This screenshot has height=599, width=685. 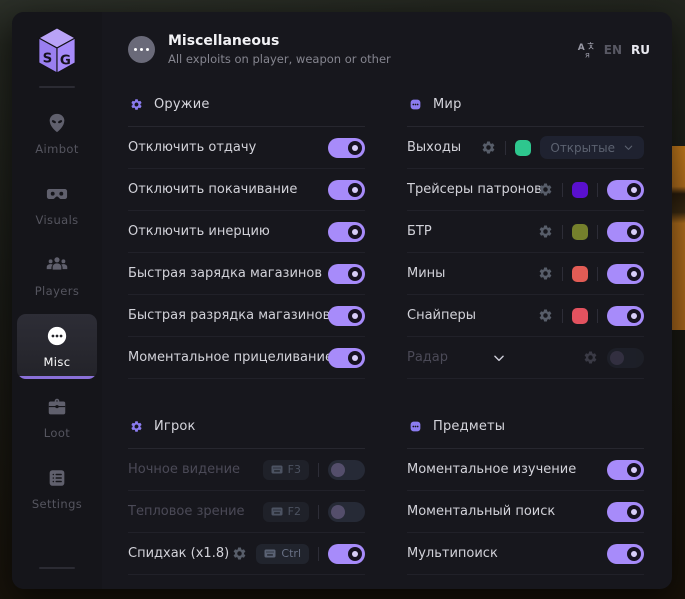 I want to click on feature-label-text: Мины, so click(x=426, y=273).